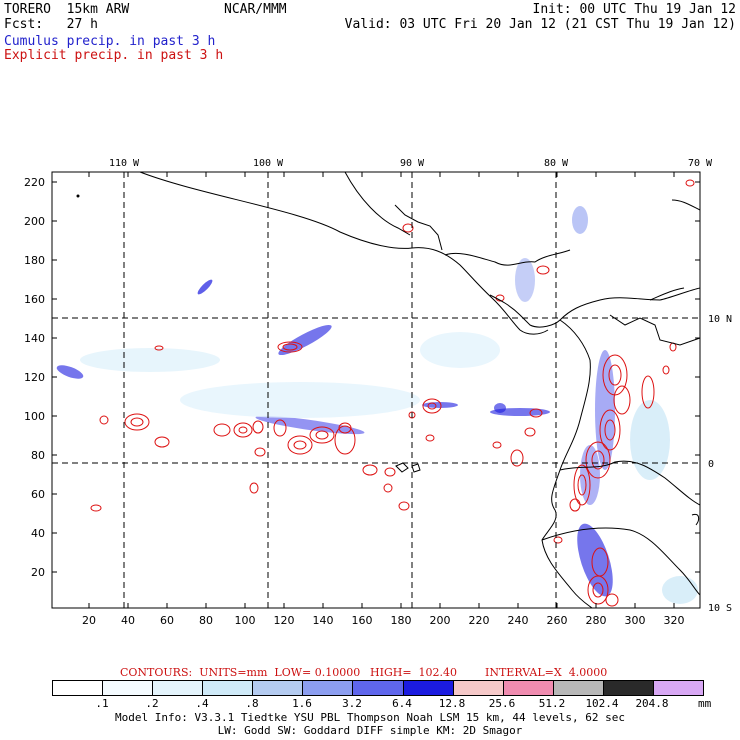 Image resolution: width=740 pixels, height=740 pixels. I want to click on y-tick-label: 180, so click(34, 260).